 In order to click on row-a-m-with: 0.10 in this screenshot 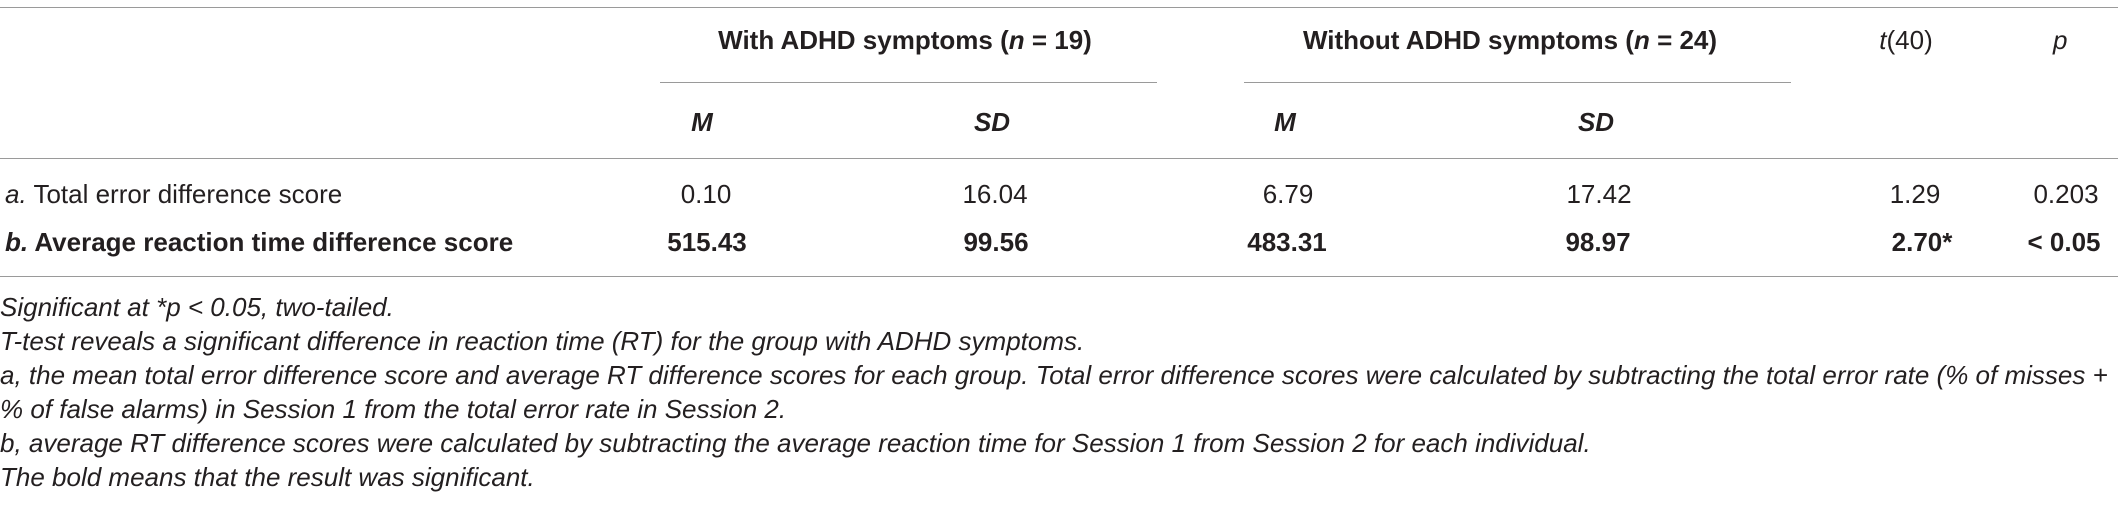, I will do `click(706, 194)`.